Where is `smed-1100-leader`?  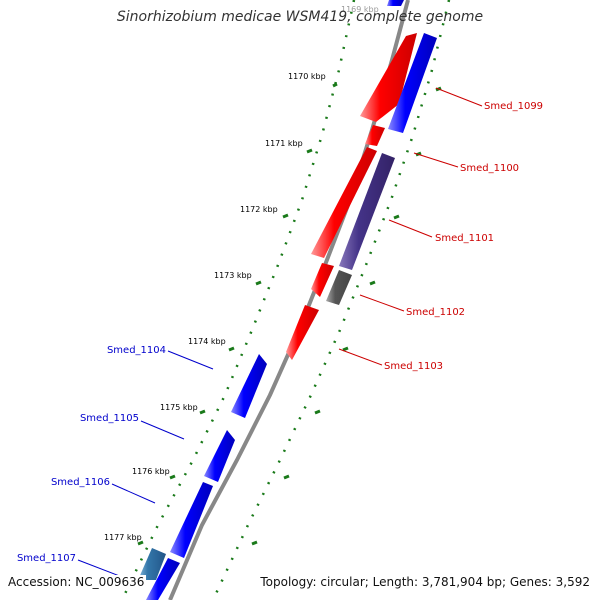 smed-1100-leader is located at coordinates (436, 160).